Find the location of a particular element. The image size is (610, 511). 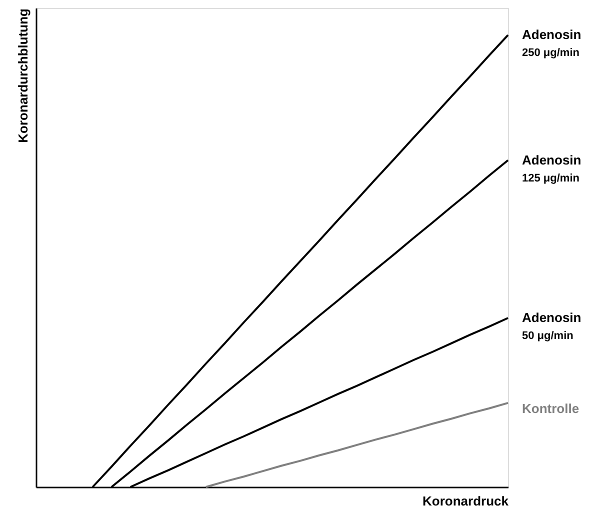

series-label: Kontrolle is located at coordinates (551, 408).